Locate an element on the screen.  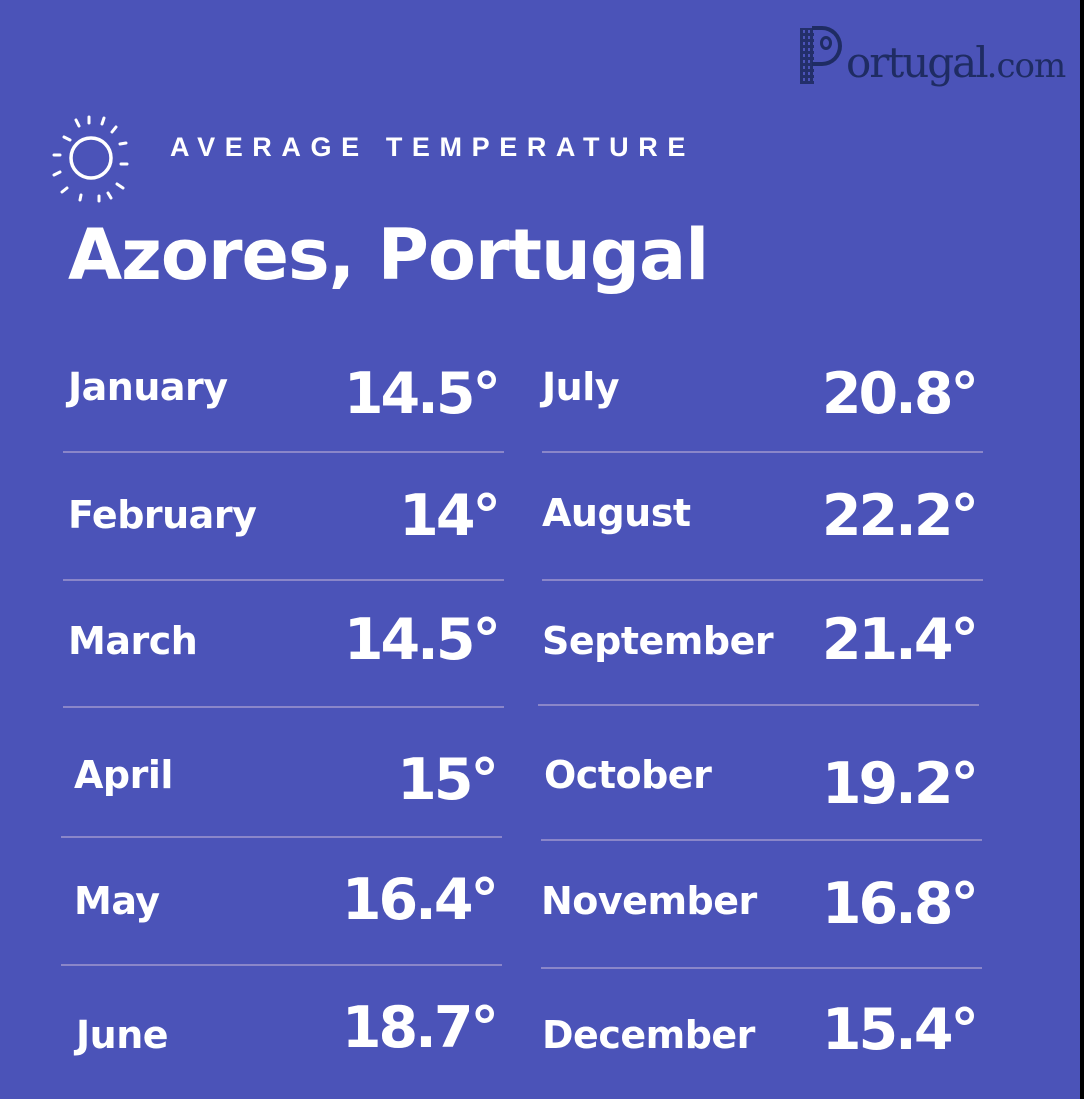
month-label: September is located at coordinates (658, 641).